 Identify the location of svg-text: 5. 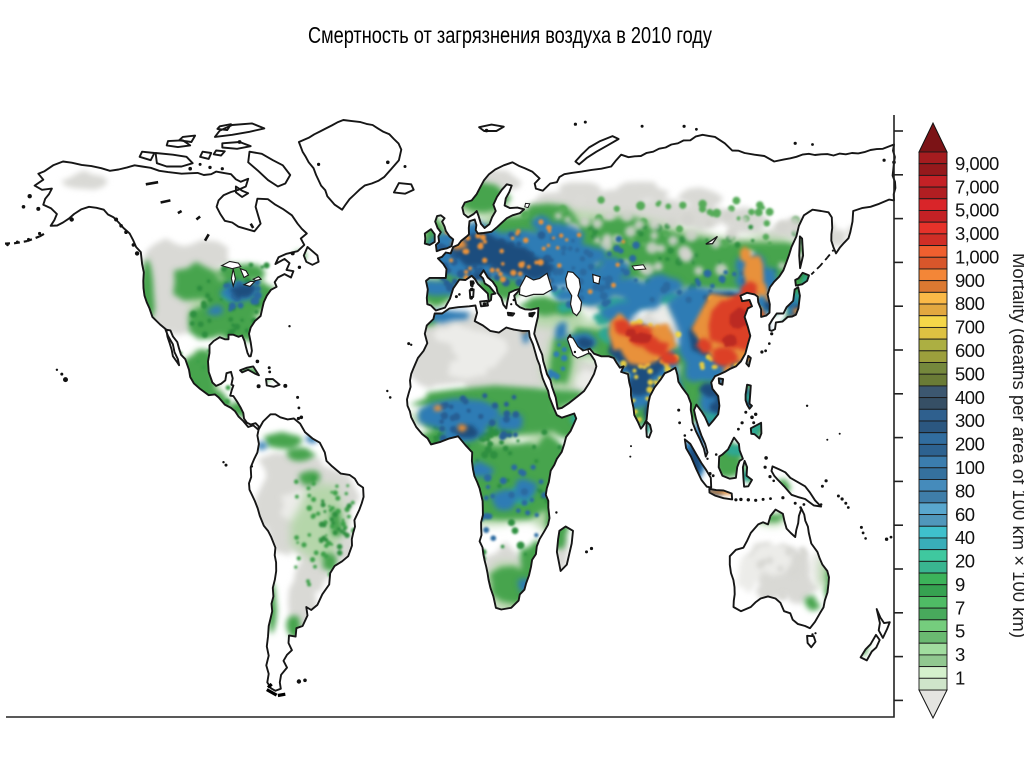
(960, 631).